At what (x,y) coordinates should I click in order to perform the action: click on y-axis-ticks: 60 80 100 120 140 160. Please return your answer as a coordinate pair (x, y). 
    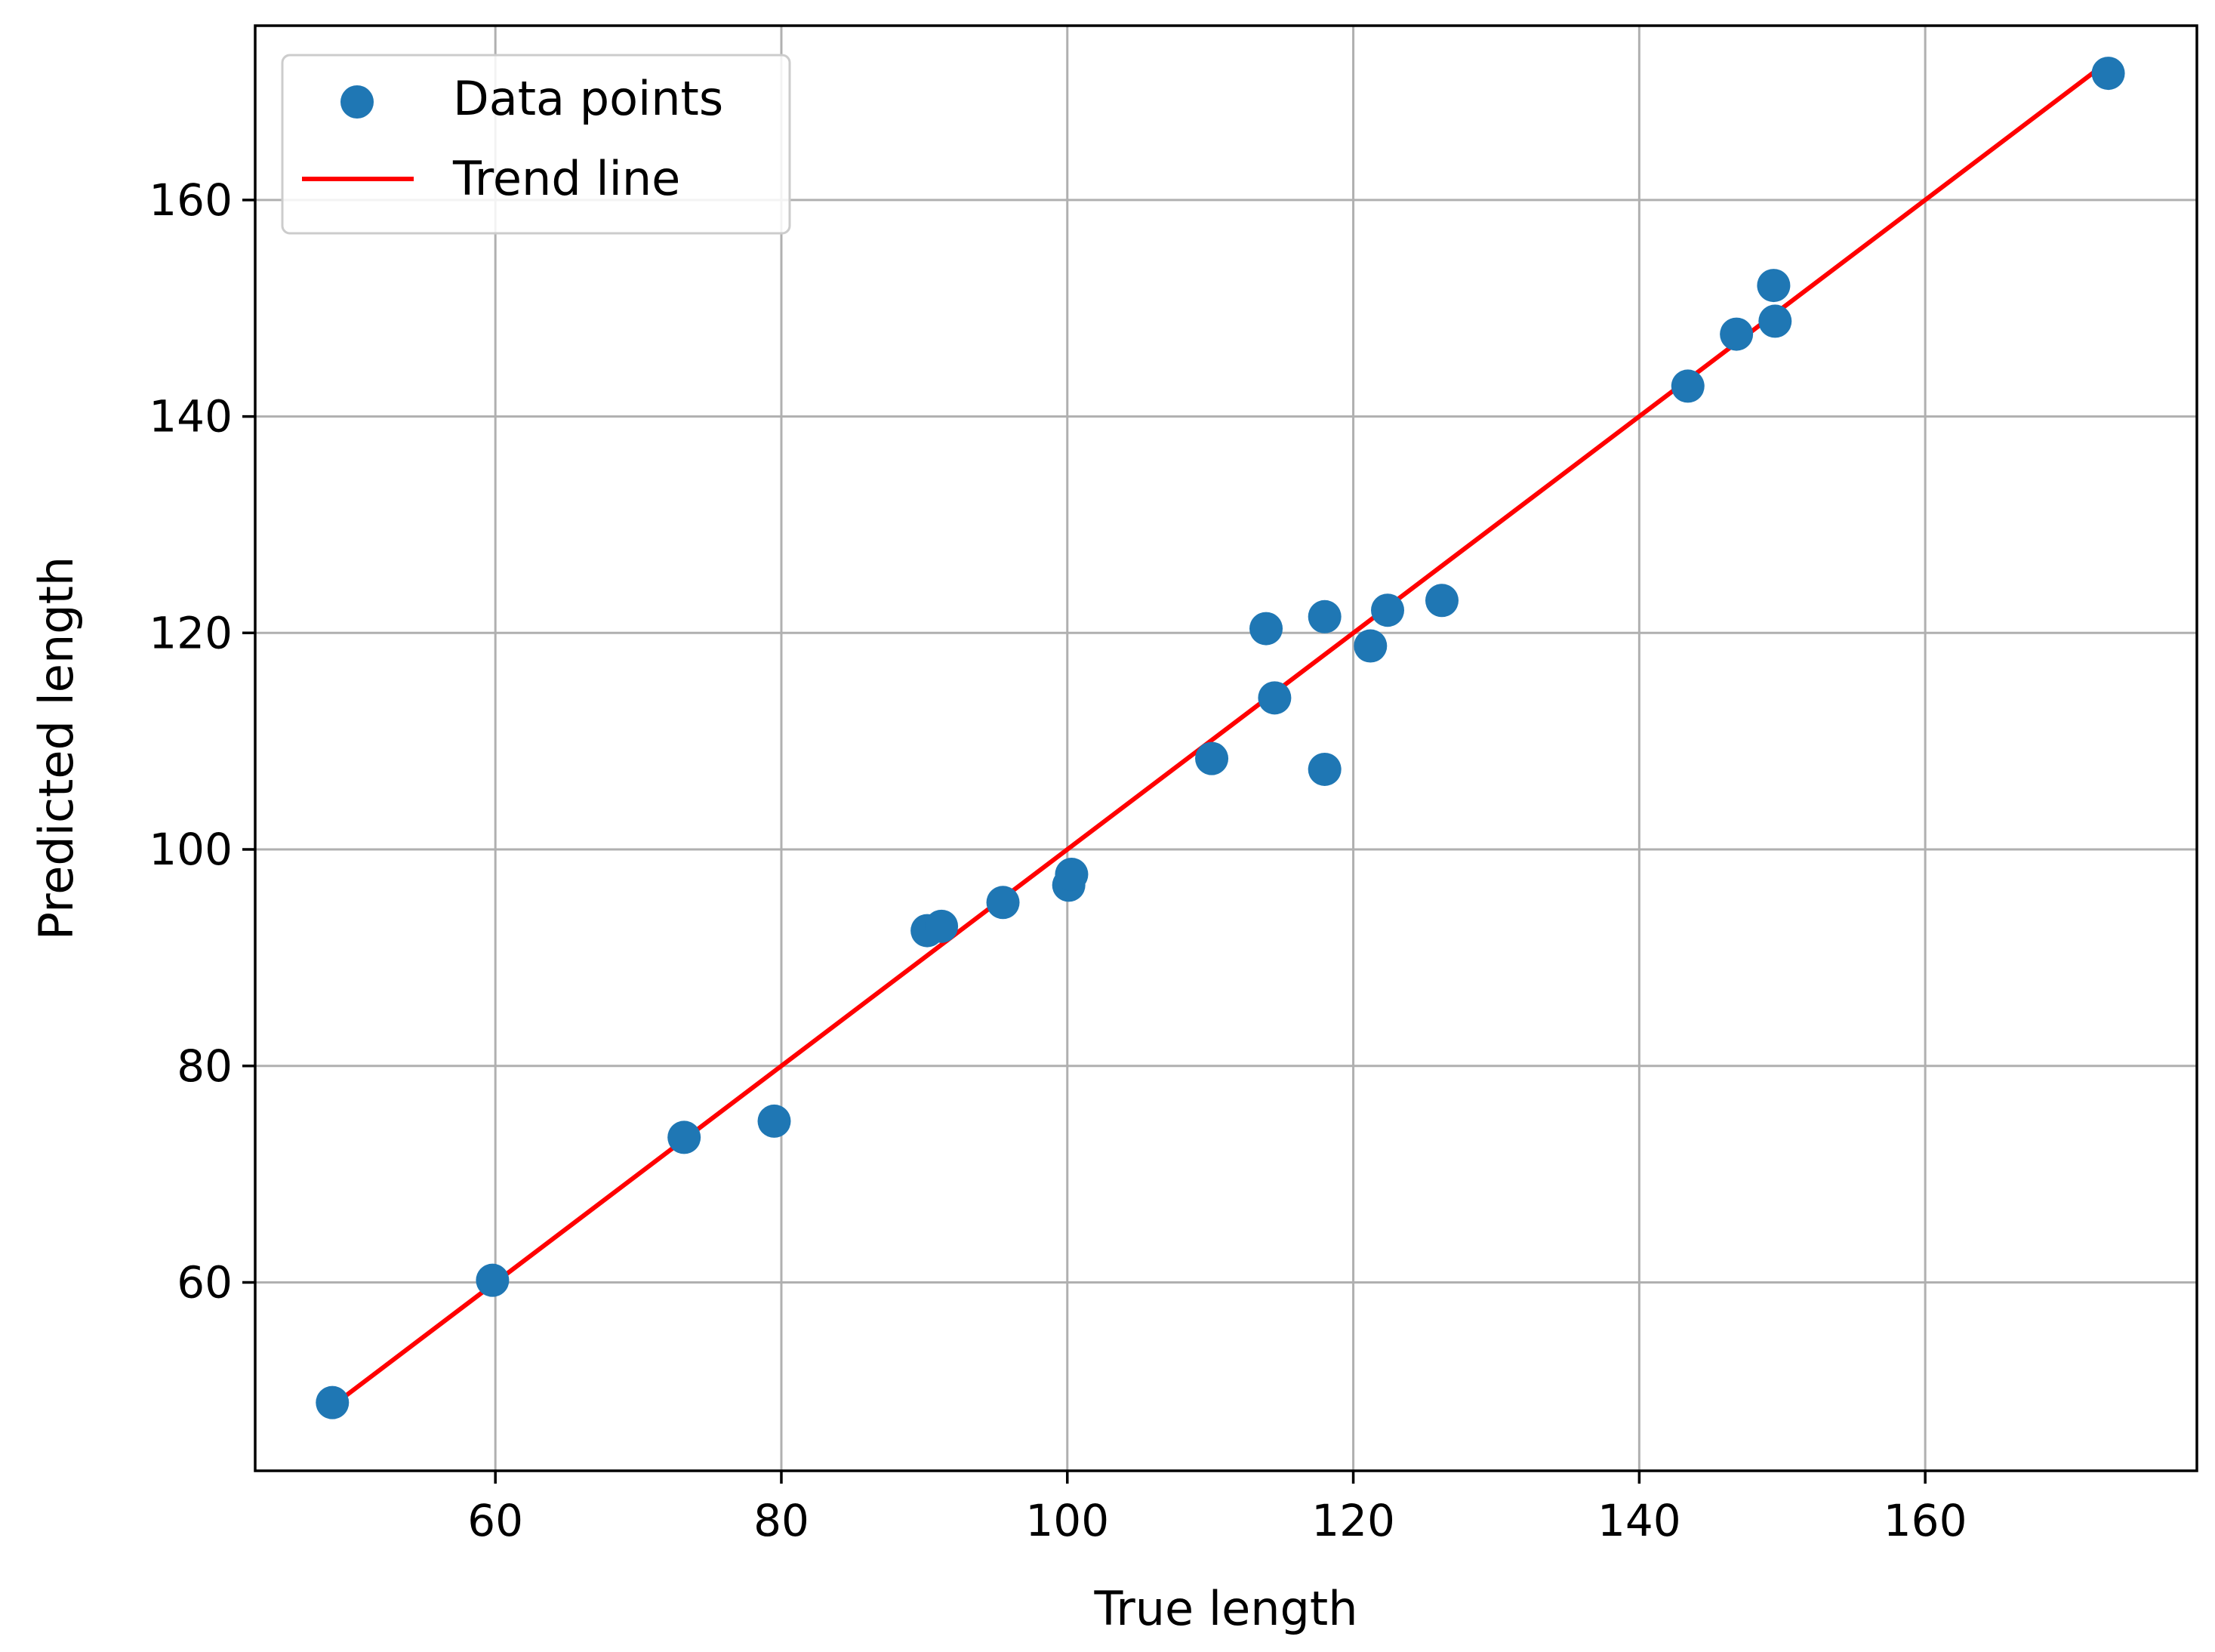
    Looking at the image, I should click on (202, 741).